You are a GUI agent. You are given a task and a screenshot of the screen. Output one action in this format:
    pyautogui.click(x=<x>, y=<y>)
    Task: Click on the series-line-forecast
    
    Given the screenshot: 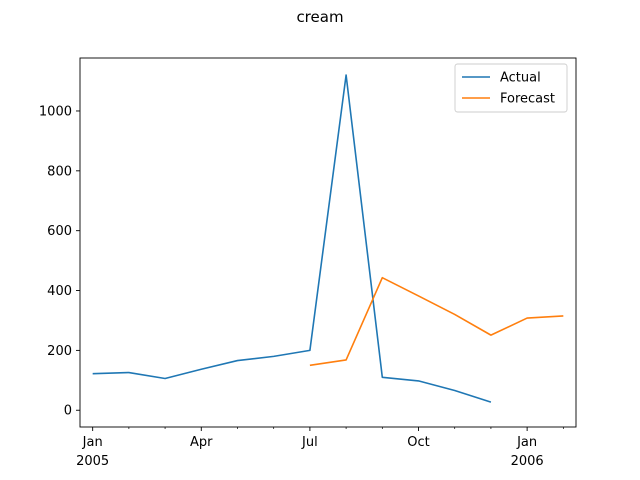 What is the action you would take?
    pyautogui.click(x=436, y=321)
    